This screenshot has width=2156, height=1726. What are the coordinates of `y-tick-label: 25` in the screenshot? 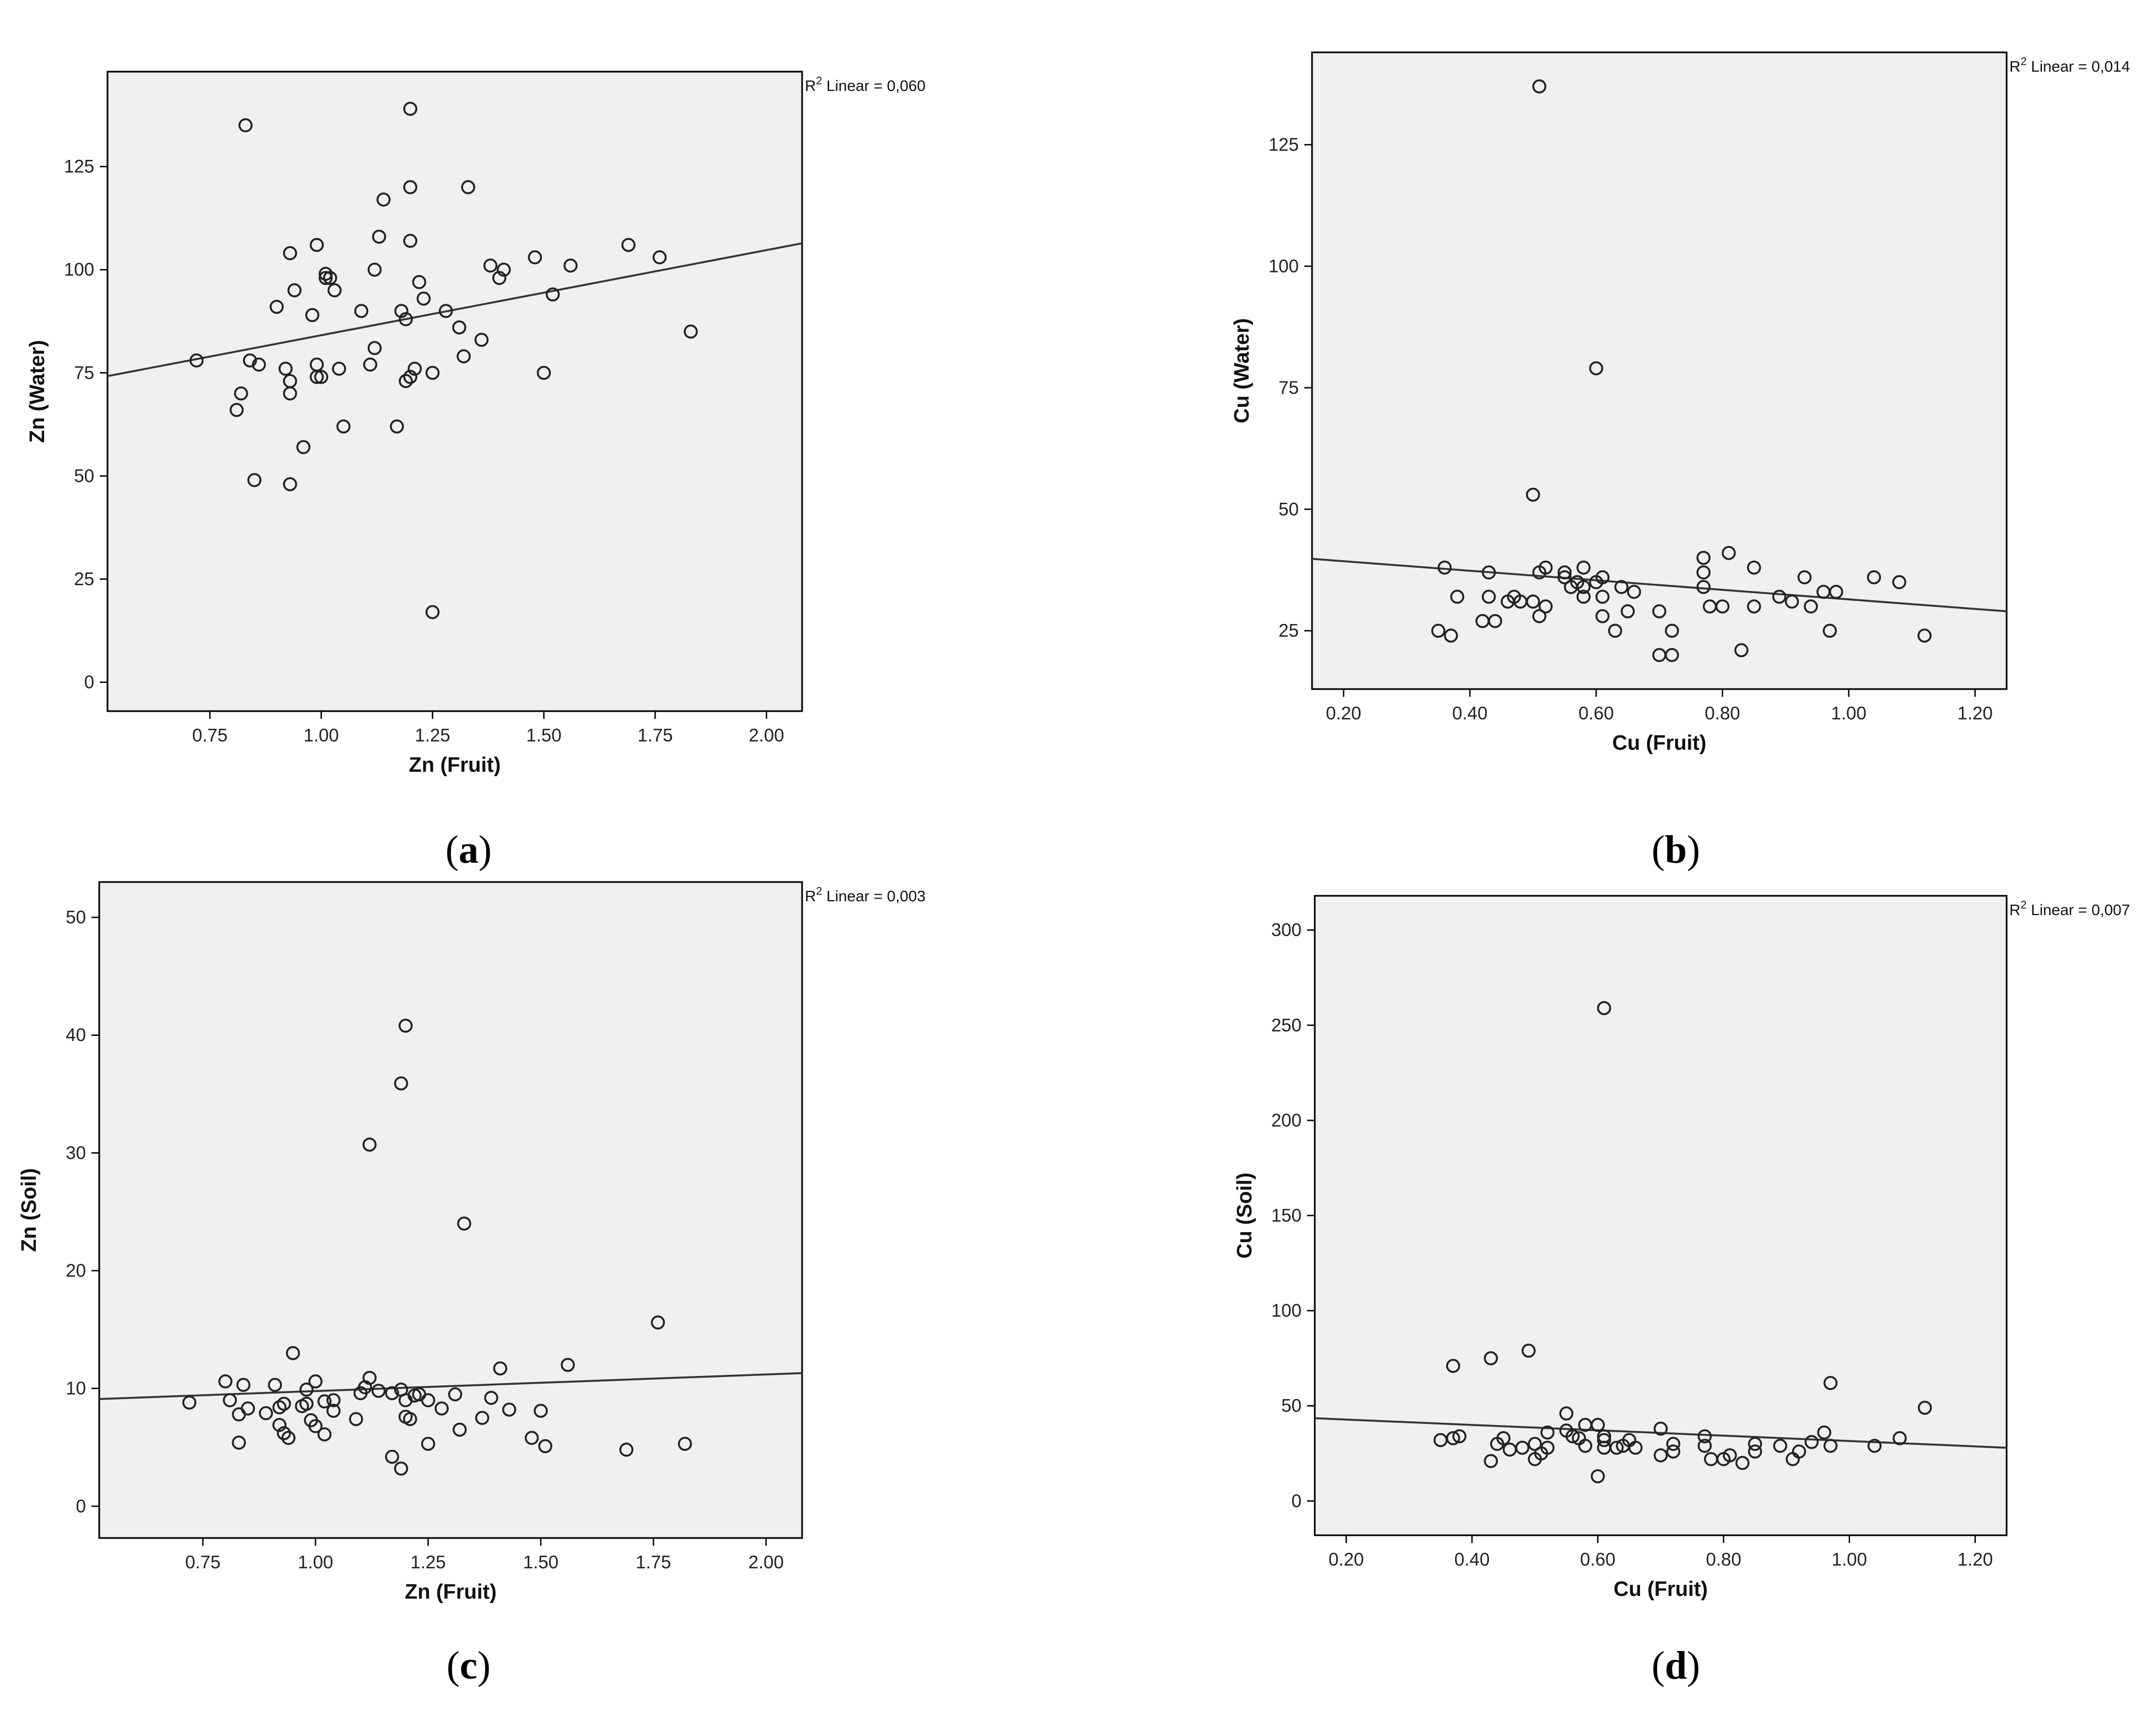 It's located at (84, 579).